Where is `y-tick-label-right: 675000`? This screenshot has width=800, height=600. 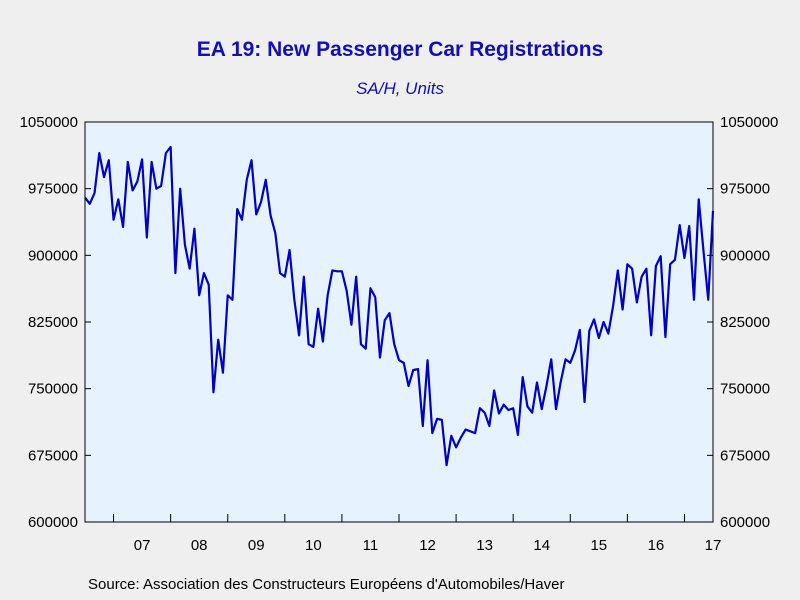
y-tick-label-right: 675000 is located at coordinates (745, 455).